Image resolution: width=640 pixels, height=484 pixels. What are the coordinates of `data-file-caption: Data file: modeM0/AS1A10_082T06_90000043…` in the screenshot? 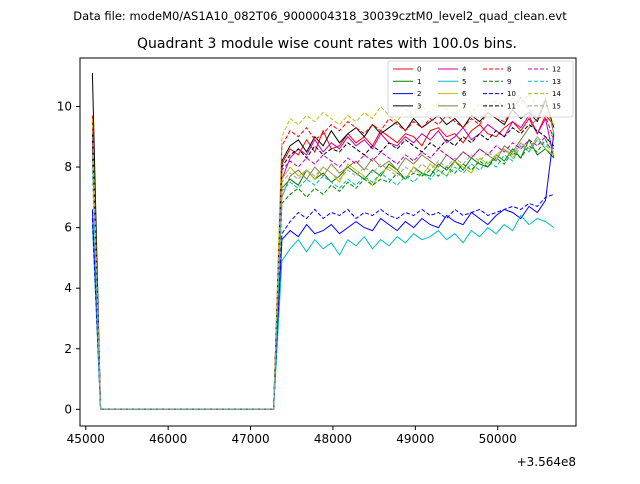 It's located at (320, 16).